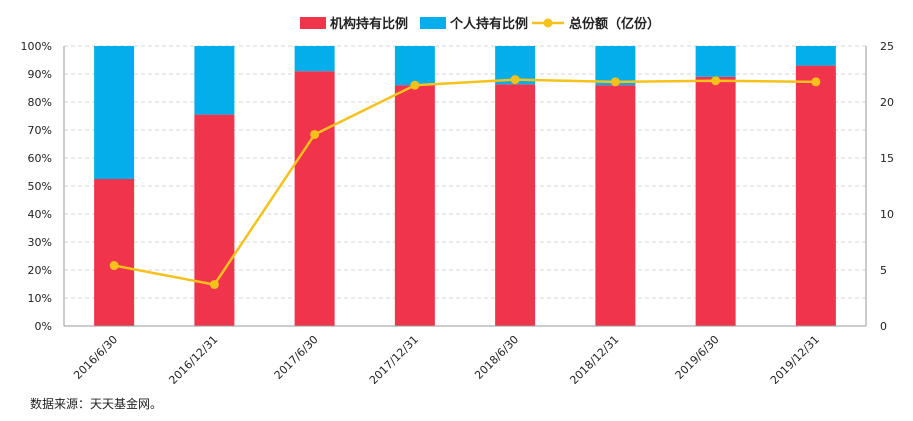 The width and height of the screenshot is (913, 421). Describe the element at coordinates (496, 357) in the screenshot. I see `x-axis-tick-label: 2018/6/30` at that location.